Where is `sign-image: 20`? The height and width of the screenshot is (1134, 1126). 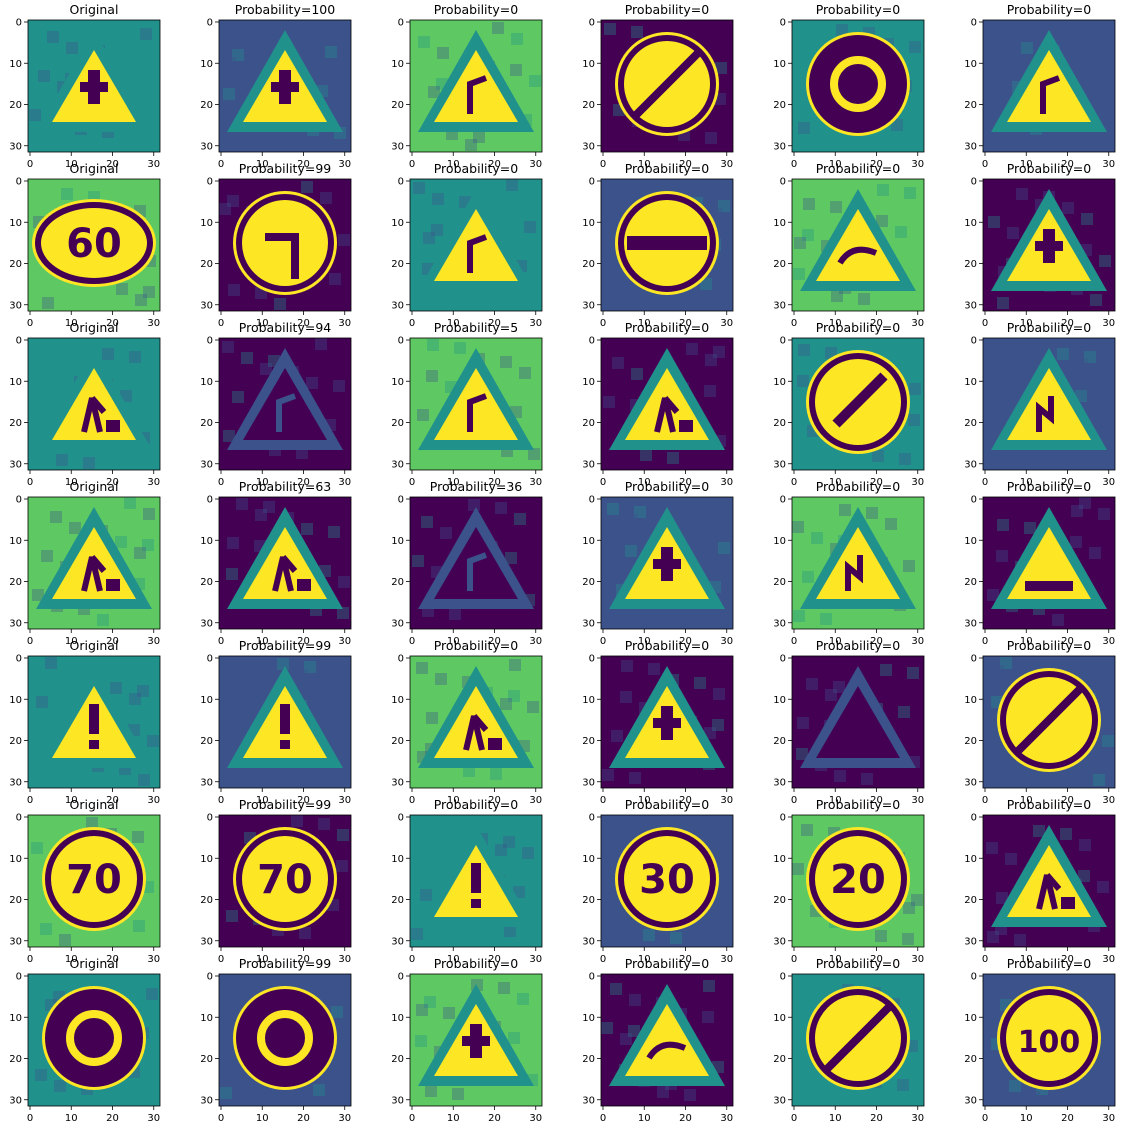 sign-image: 20 is located at coordinates (858, 881).